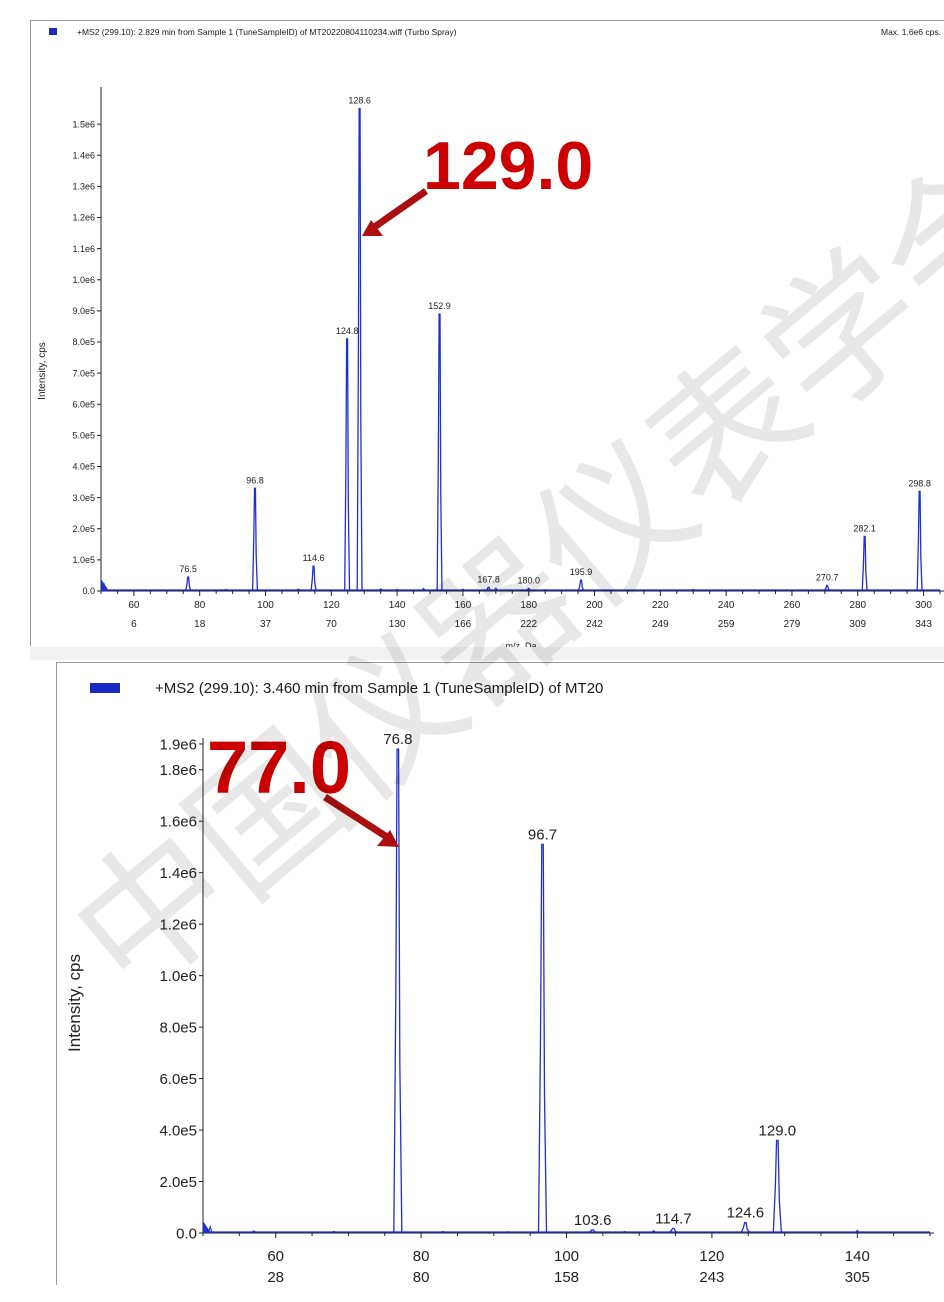  Describe the element at coordinates (923, 624) in the screenshot. I see `x-tick-sublabel: 343` at that location.